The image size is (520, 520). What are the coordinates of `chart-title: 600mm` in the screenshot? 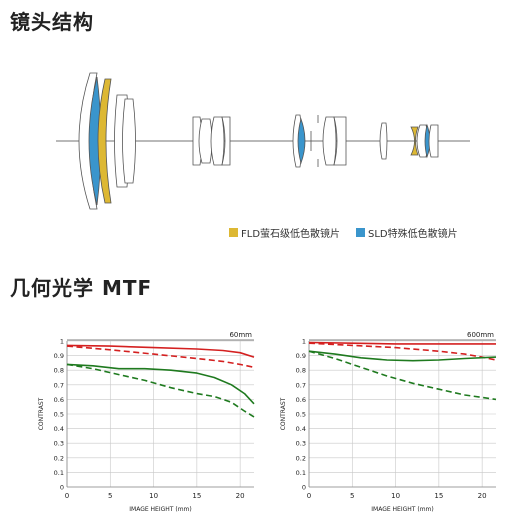 It's located at (480, 335).